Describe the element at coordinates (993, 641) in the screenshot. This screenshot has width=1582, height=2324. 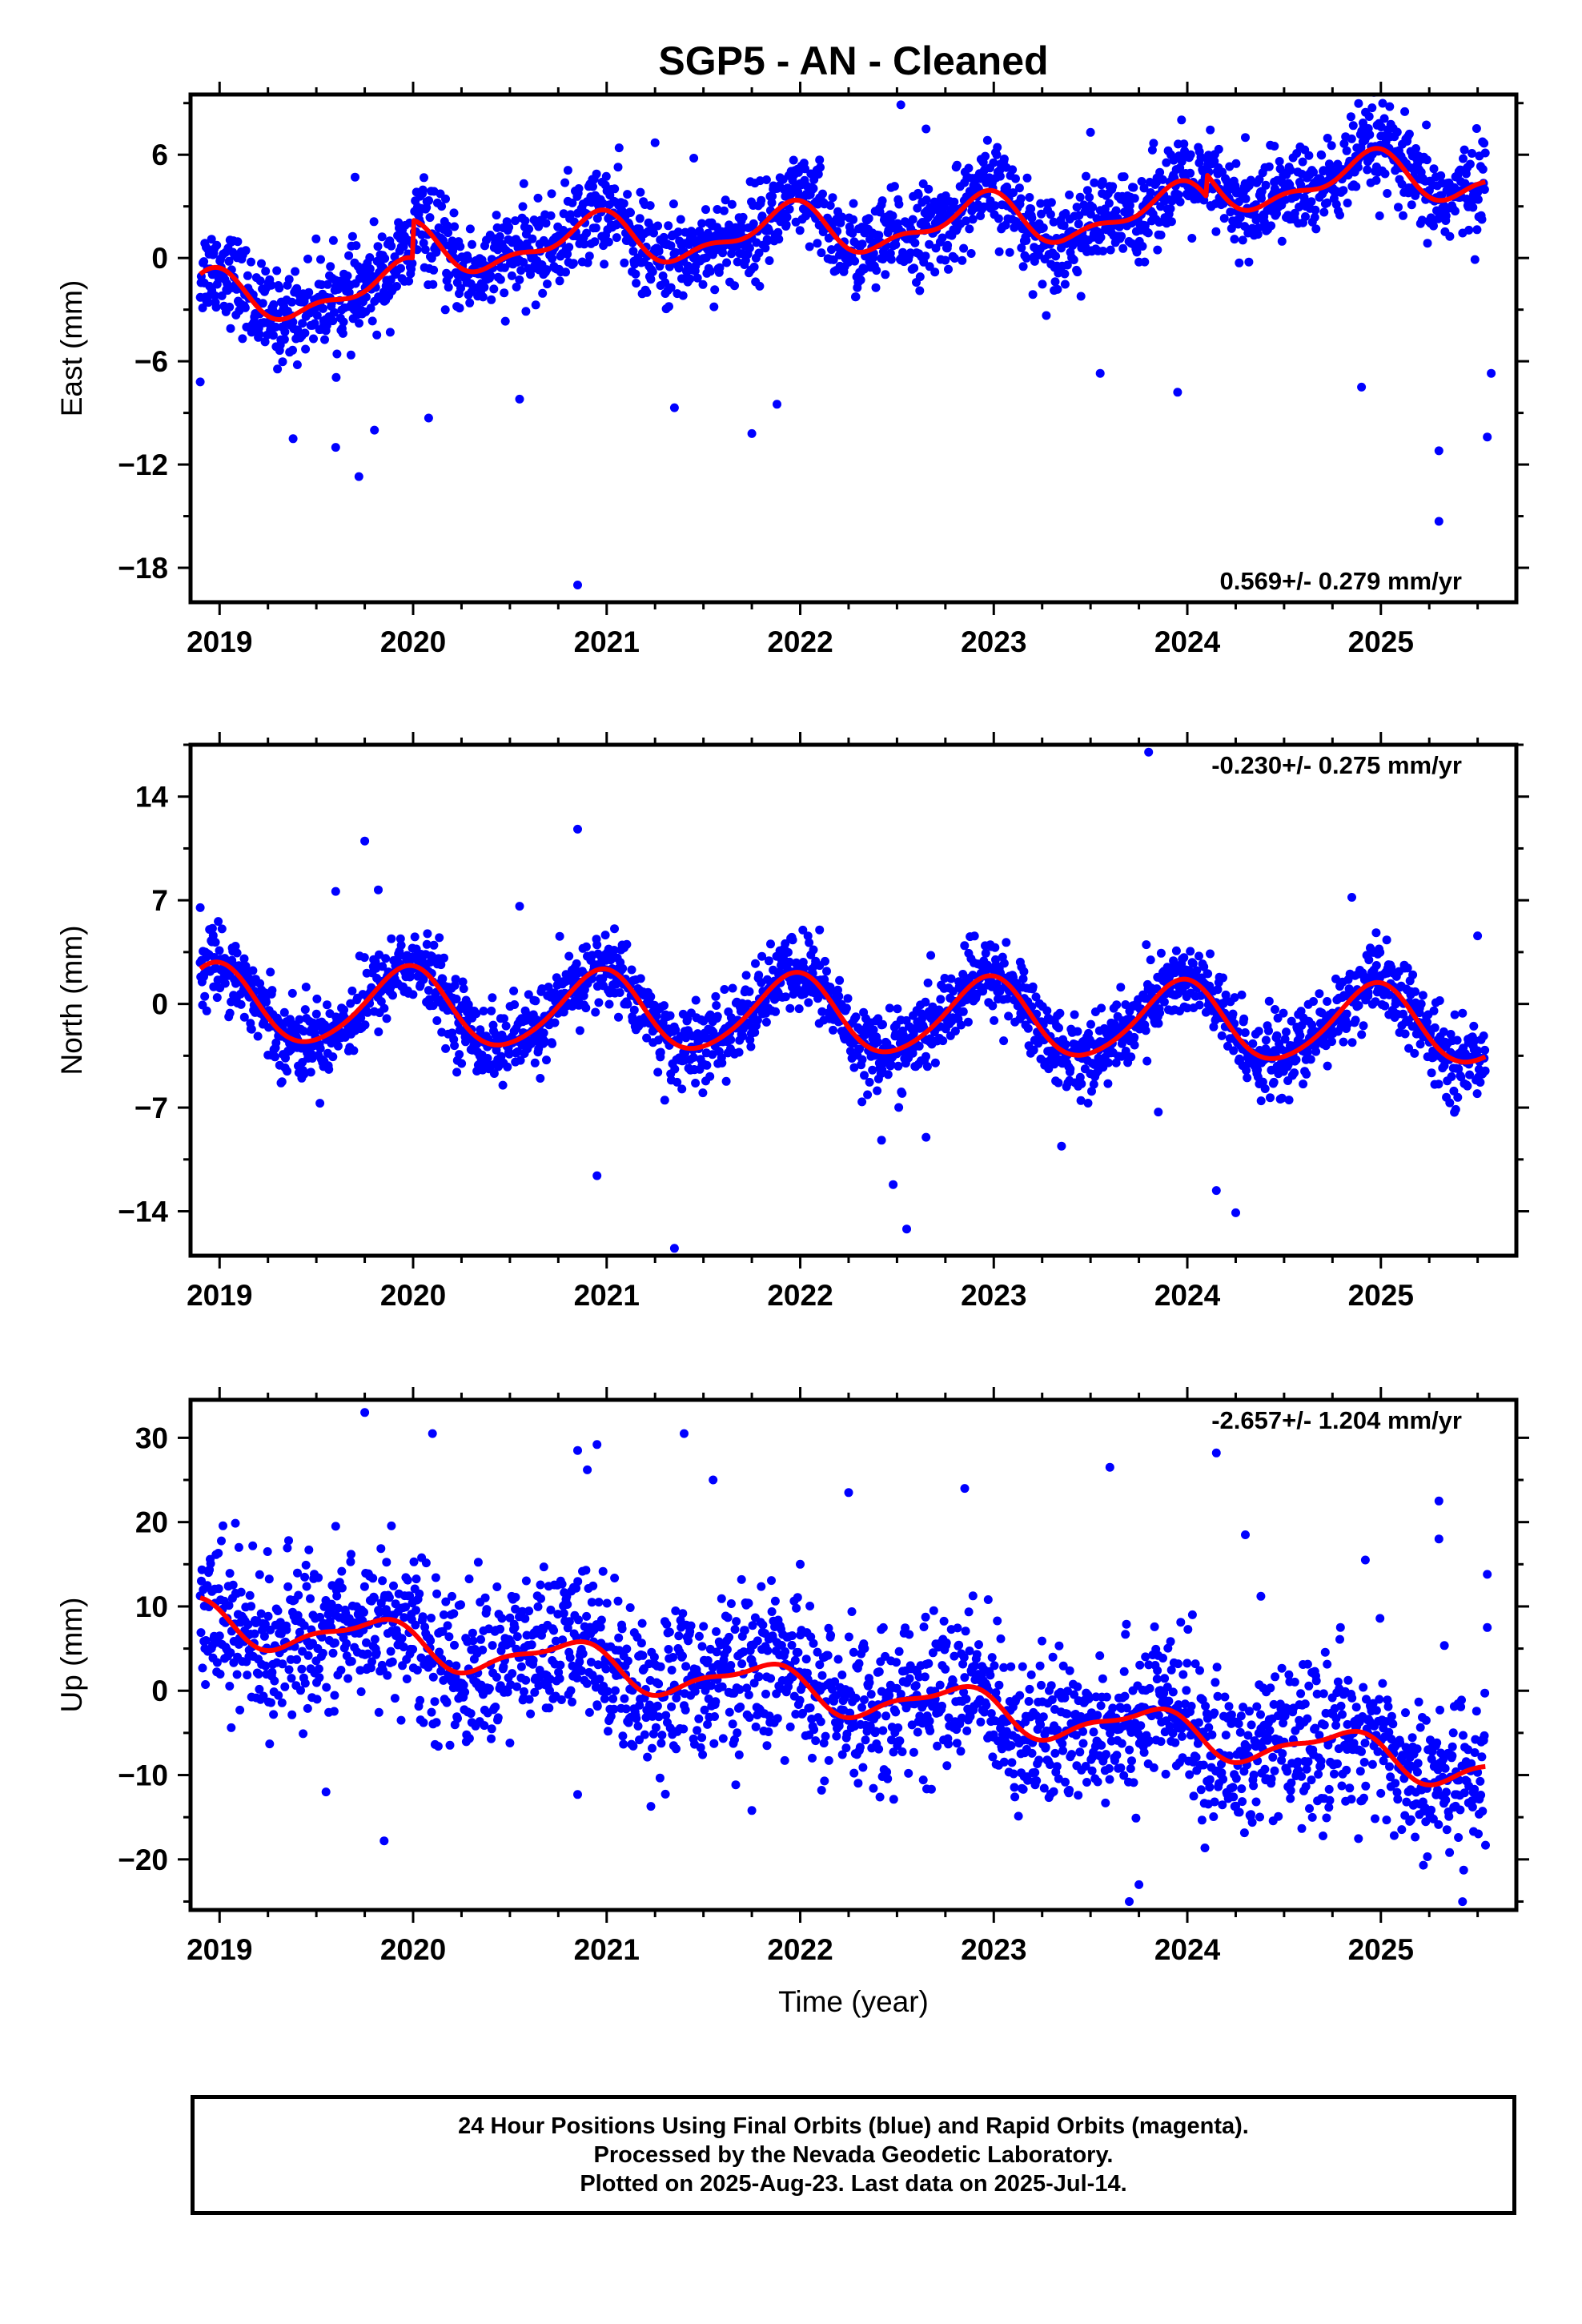
I see `x-tick-label: 2023` at that location.